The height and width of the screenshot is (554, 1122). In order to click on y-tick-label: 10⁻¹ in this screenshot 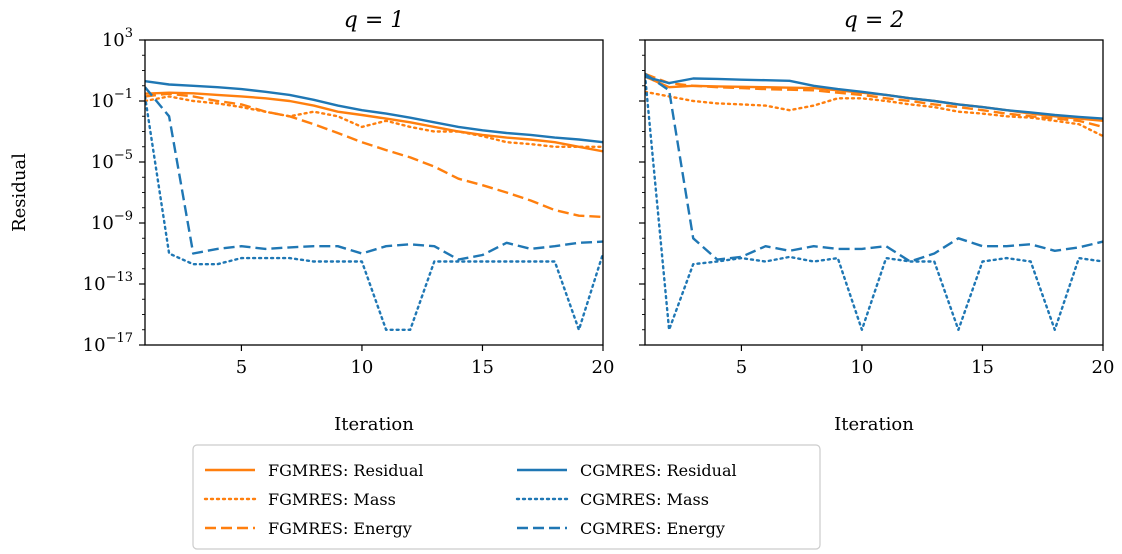, I will do `click(112, 99)`.